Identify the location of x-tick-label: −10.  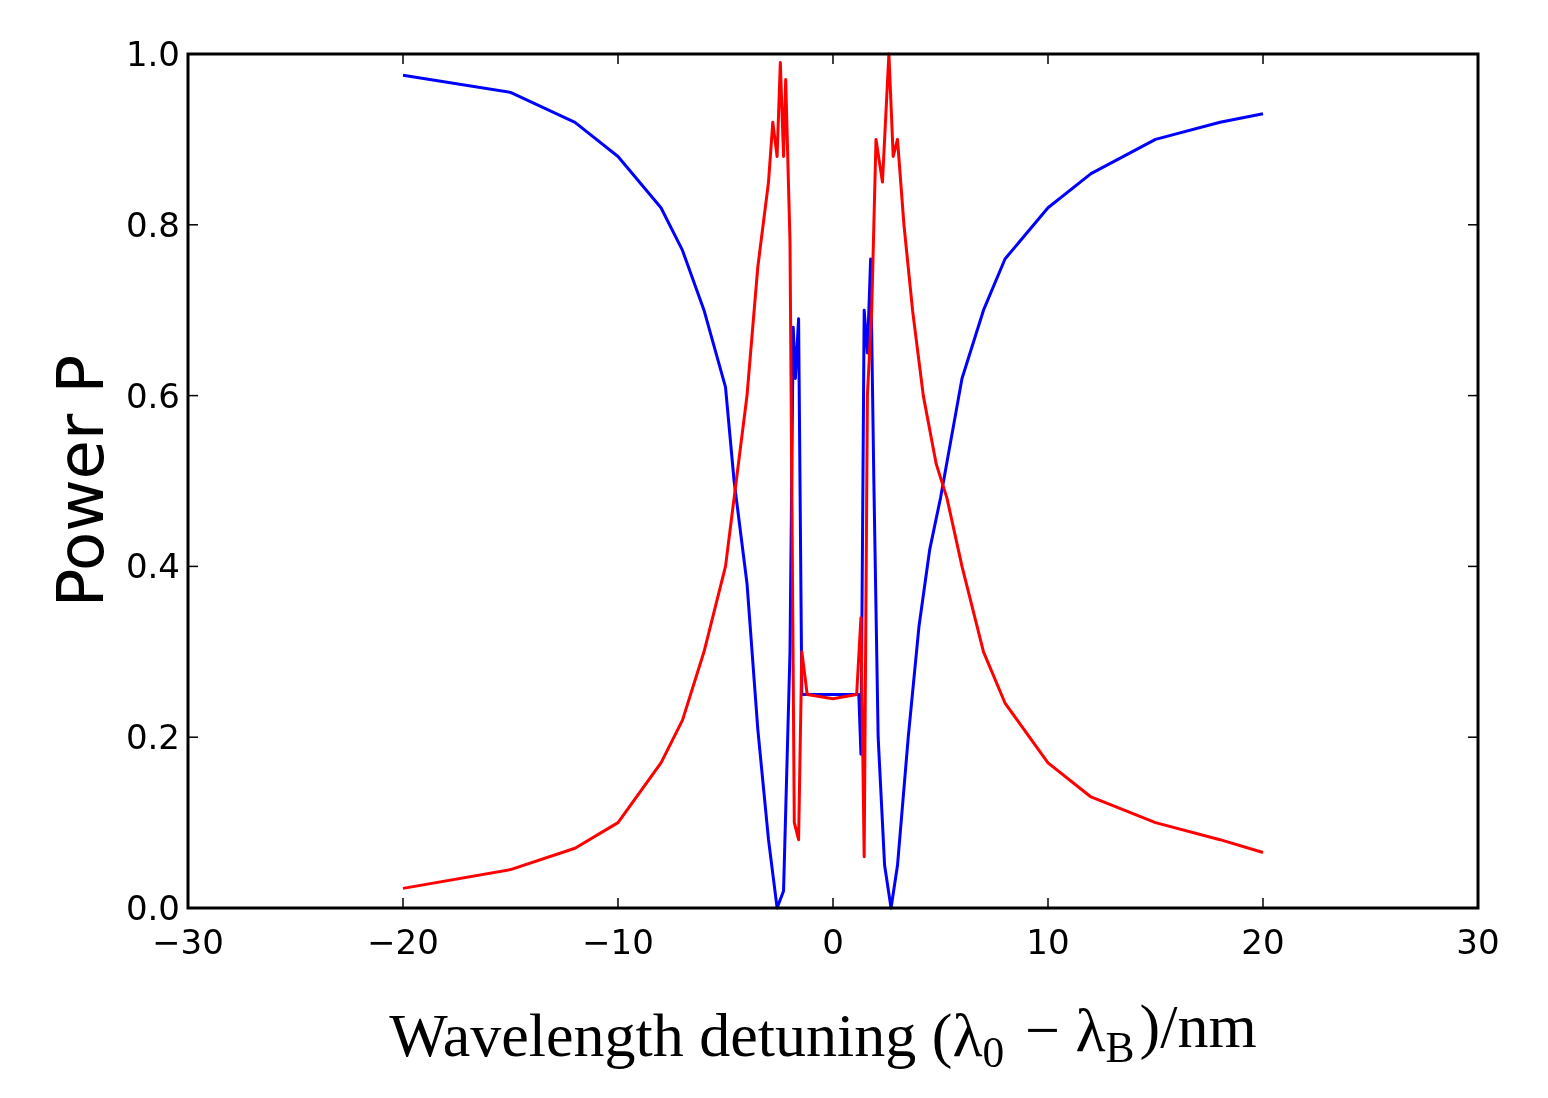
(618, 942).